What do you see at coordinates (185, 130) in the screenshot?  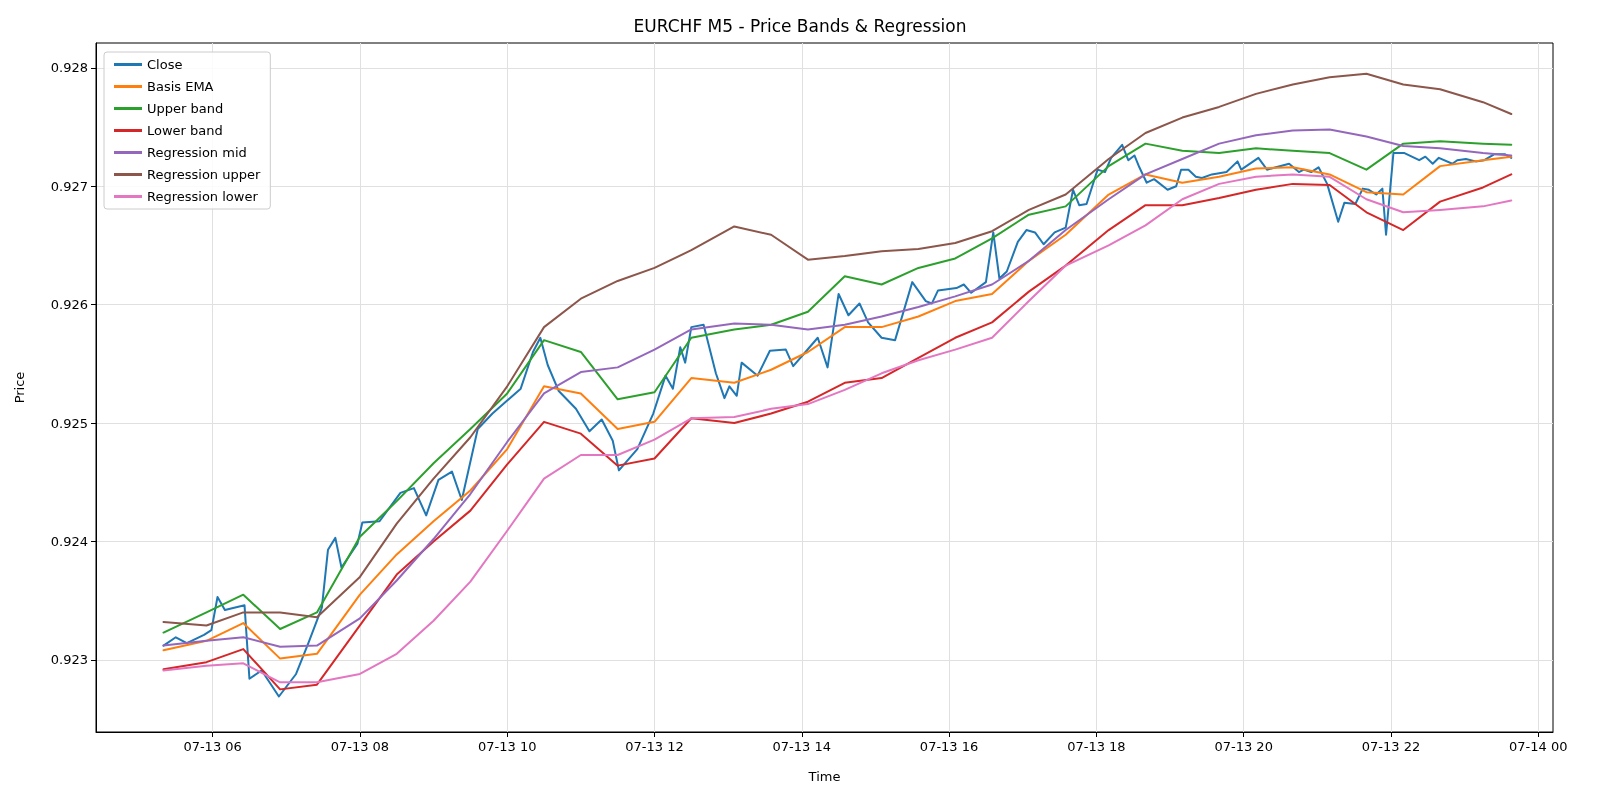 I see `legend-label: Lower band` at bounding box center [185, 130].